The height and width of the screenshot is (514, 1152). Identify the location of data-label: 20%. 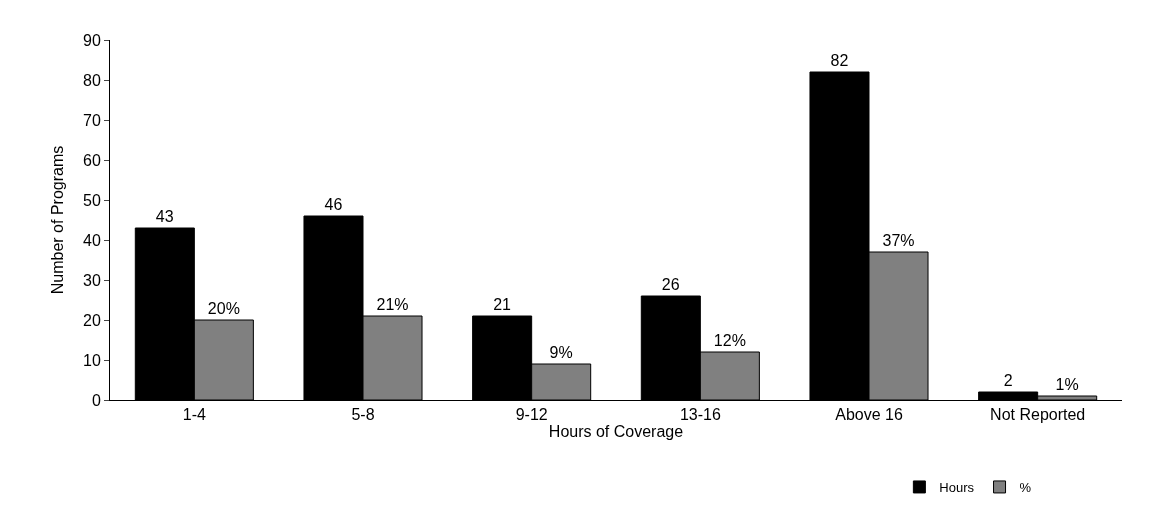
(223, 308).